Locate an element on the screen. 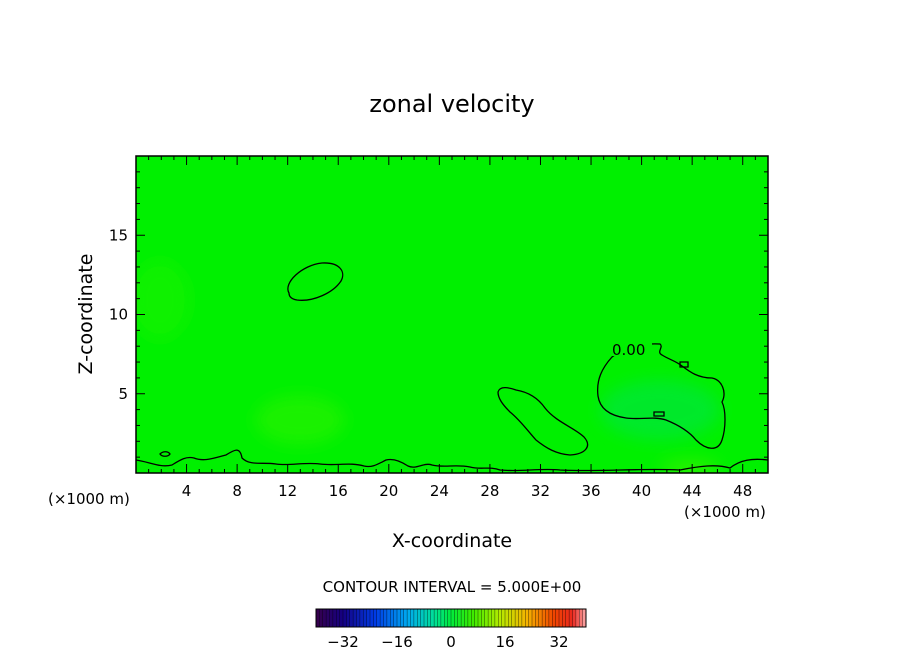 This screenshot has height=654, width=904. x-tick-label: 36 is located at coordinates (590, 491).